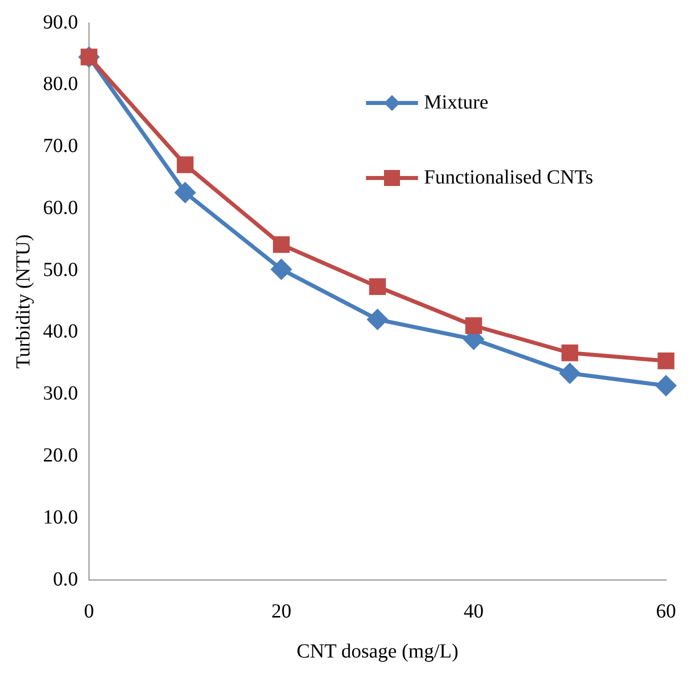  Describe the element at coordinates (60, 455) in the screenshot. I see `y-tick-label: 20.0` at that location.